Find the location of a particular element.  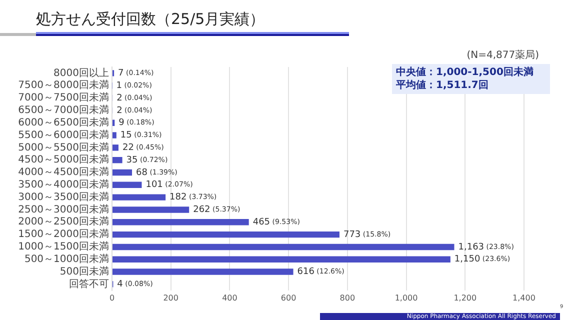

y-tick-label: 7000～7500回未満 is located at coordinates (63, 98).